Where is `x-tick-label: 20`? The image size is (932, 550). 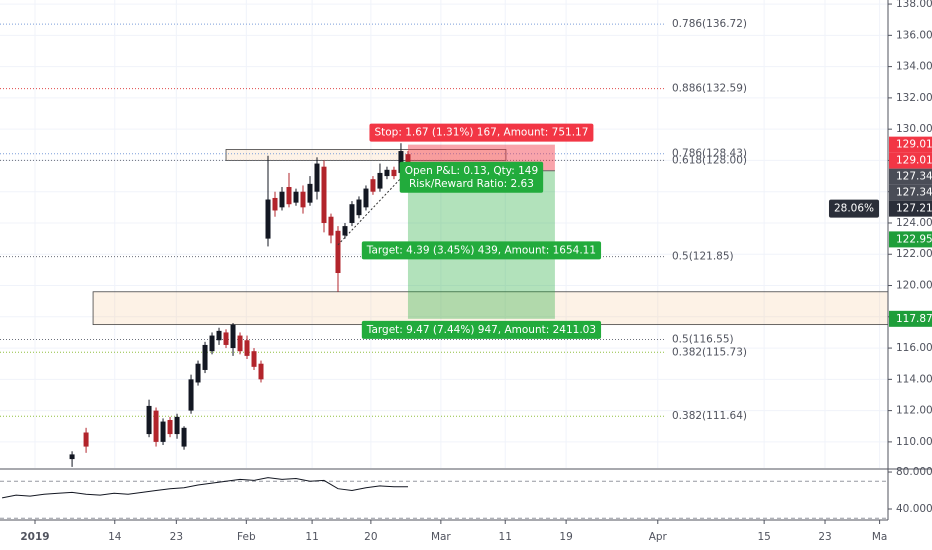
x-tick-label: 20 is located at coordinates (370, 537).